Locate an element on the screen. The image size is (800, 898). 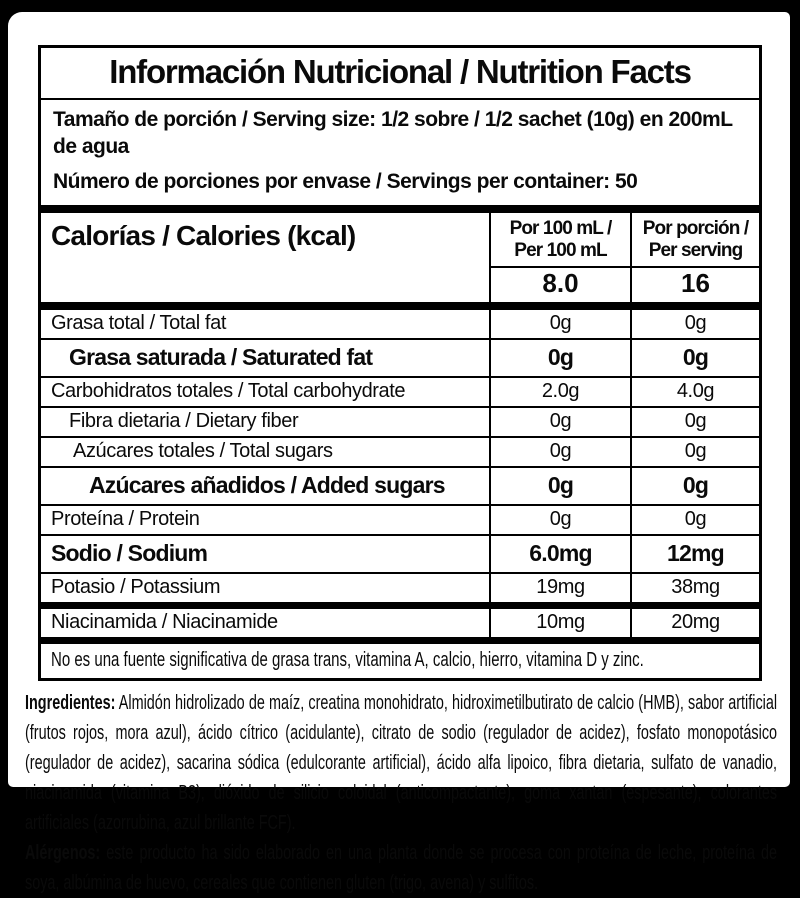
nutrient-name: Grasa saturada / Saturated fat is located at coordinates (221, 357).